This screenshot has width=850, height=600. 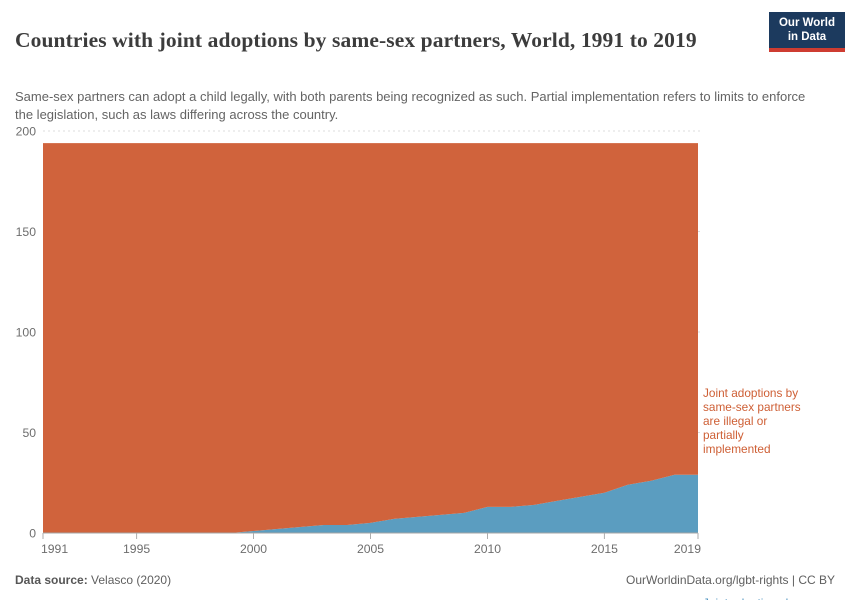 What do you see at coordinates (26, 132) in the screenshot?
I see `y-tick-label-200: 200` at bounding box center [26, 132].